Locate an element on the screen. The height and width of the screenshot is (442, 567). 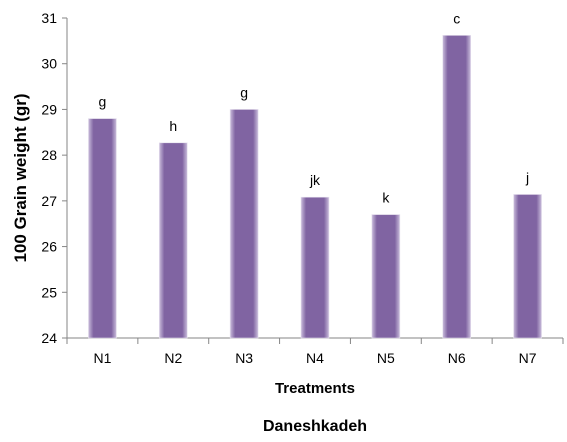
bar-n7 is located at coordinates (528, 266).